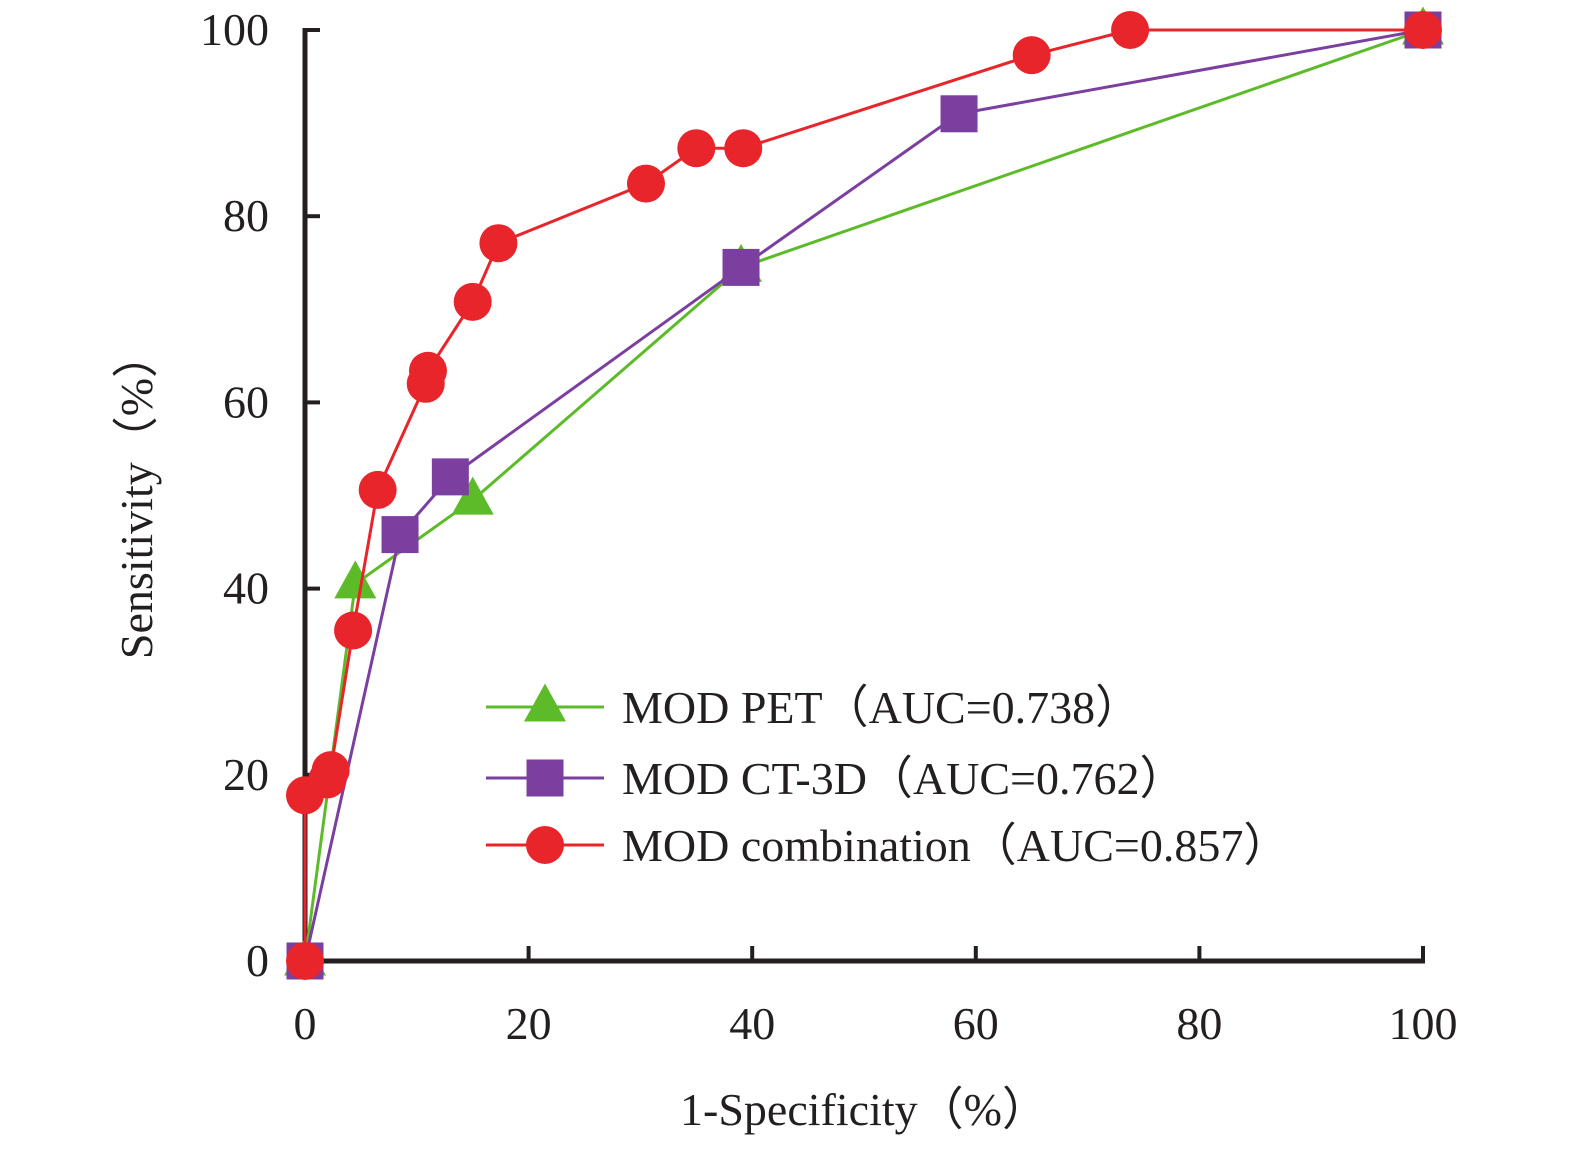 This screenshot has width=1575, height=1151. What do you see at coordinates (545, 702) in the screenshot?
I see `legend-marker-triangle` at bounding box center [545, 702].